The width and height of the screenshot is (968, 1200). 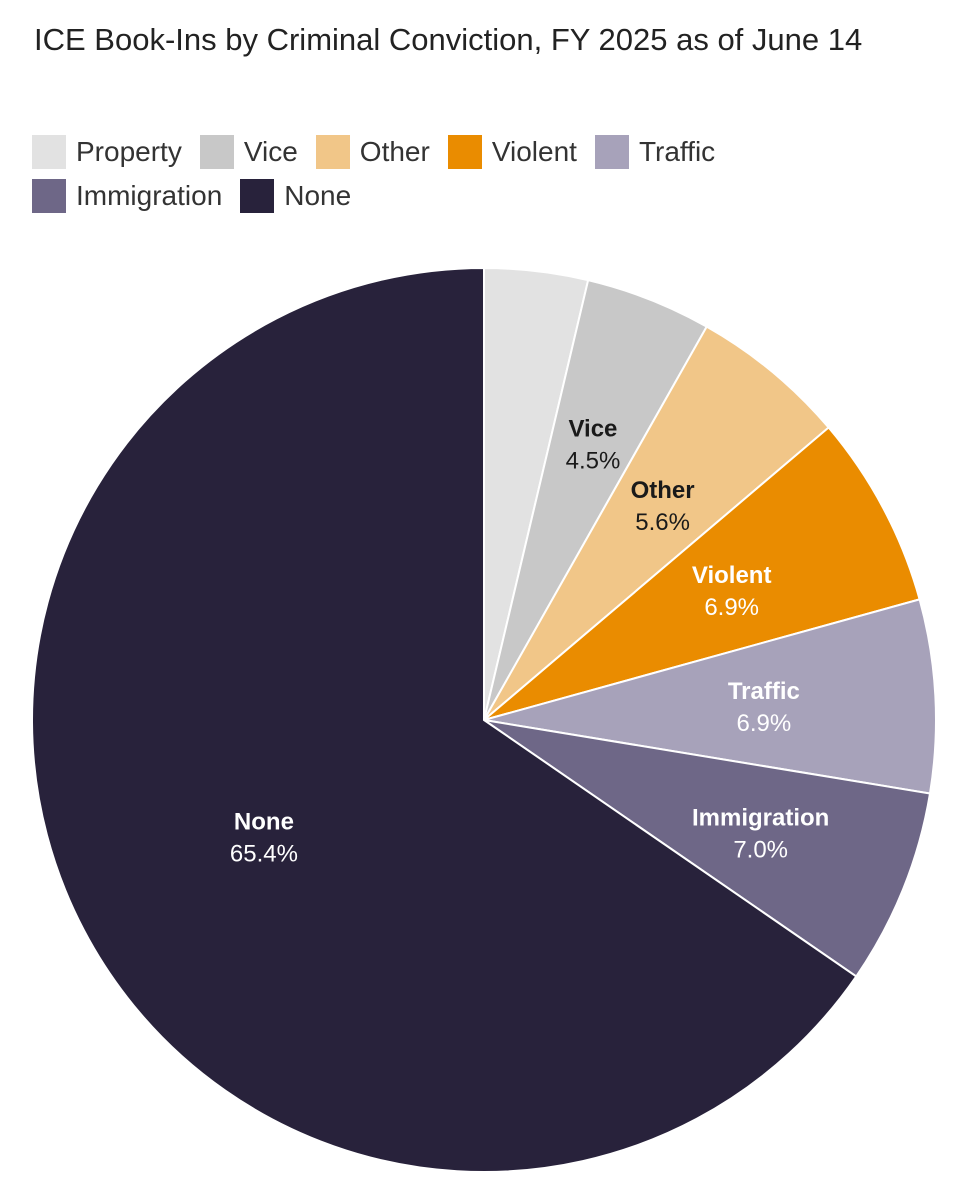 What do you see at coordinates (332, 152) in the screenshot?
I see `legend-swatch-other` at bounding box center [332, 152].